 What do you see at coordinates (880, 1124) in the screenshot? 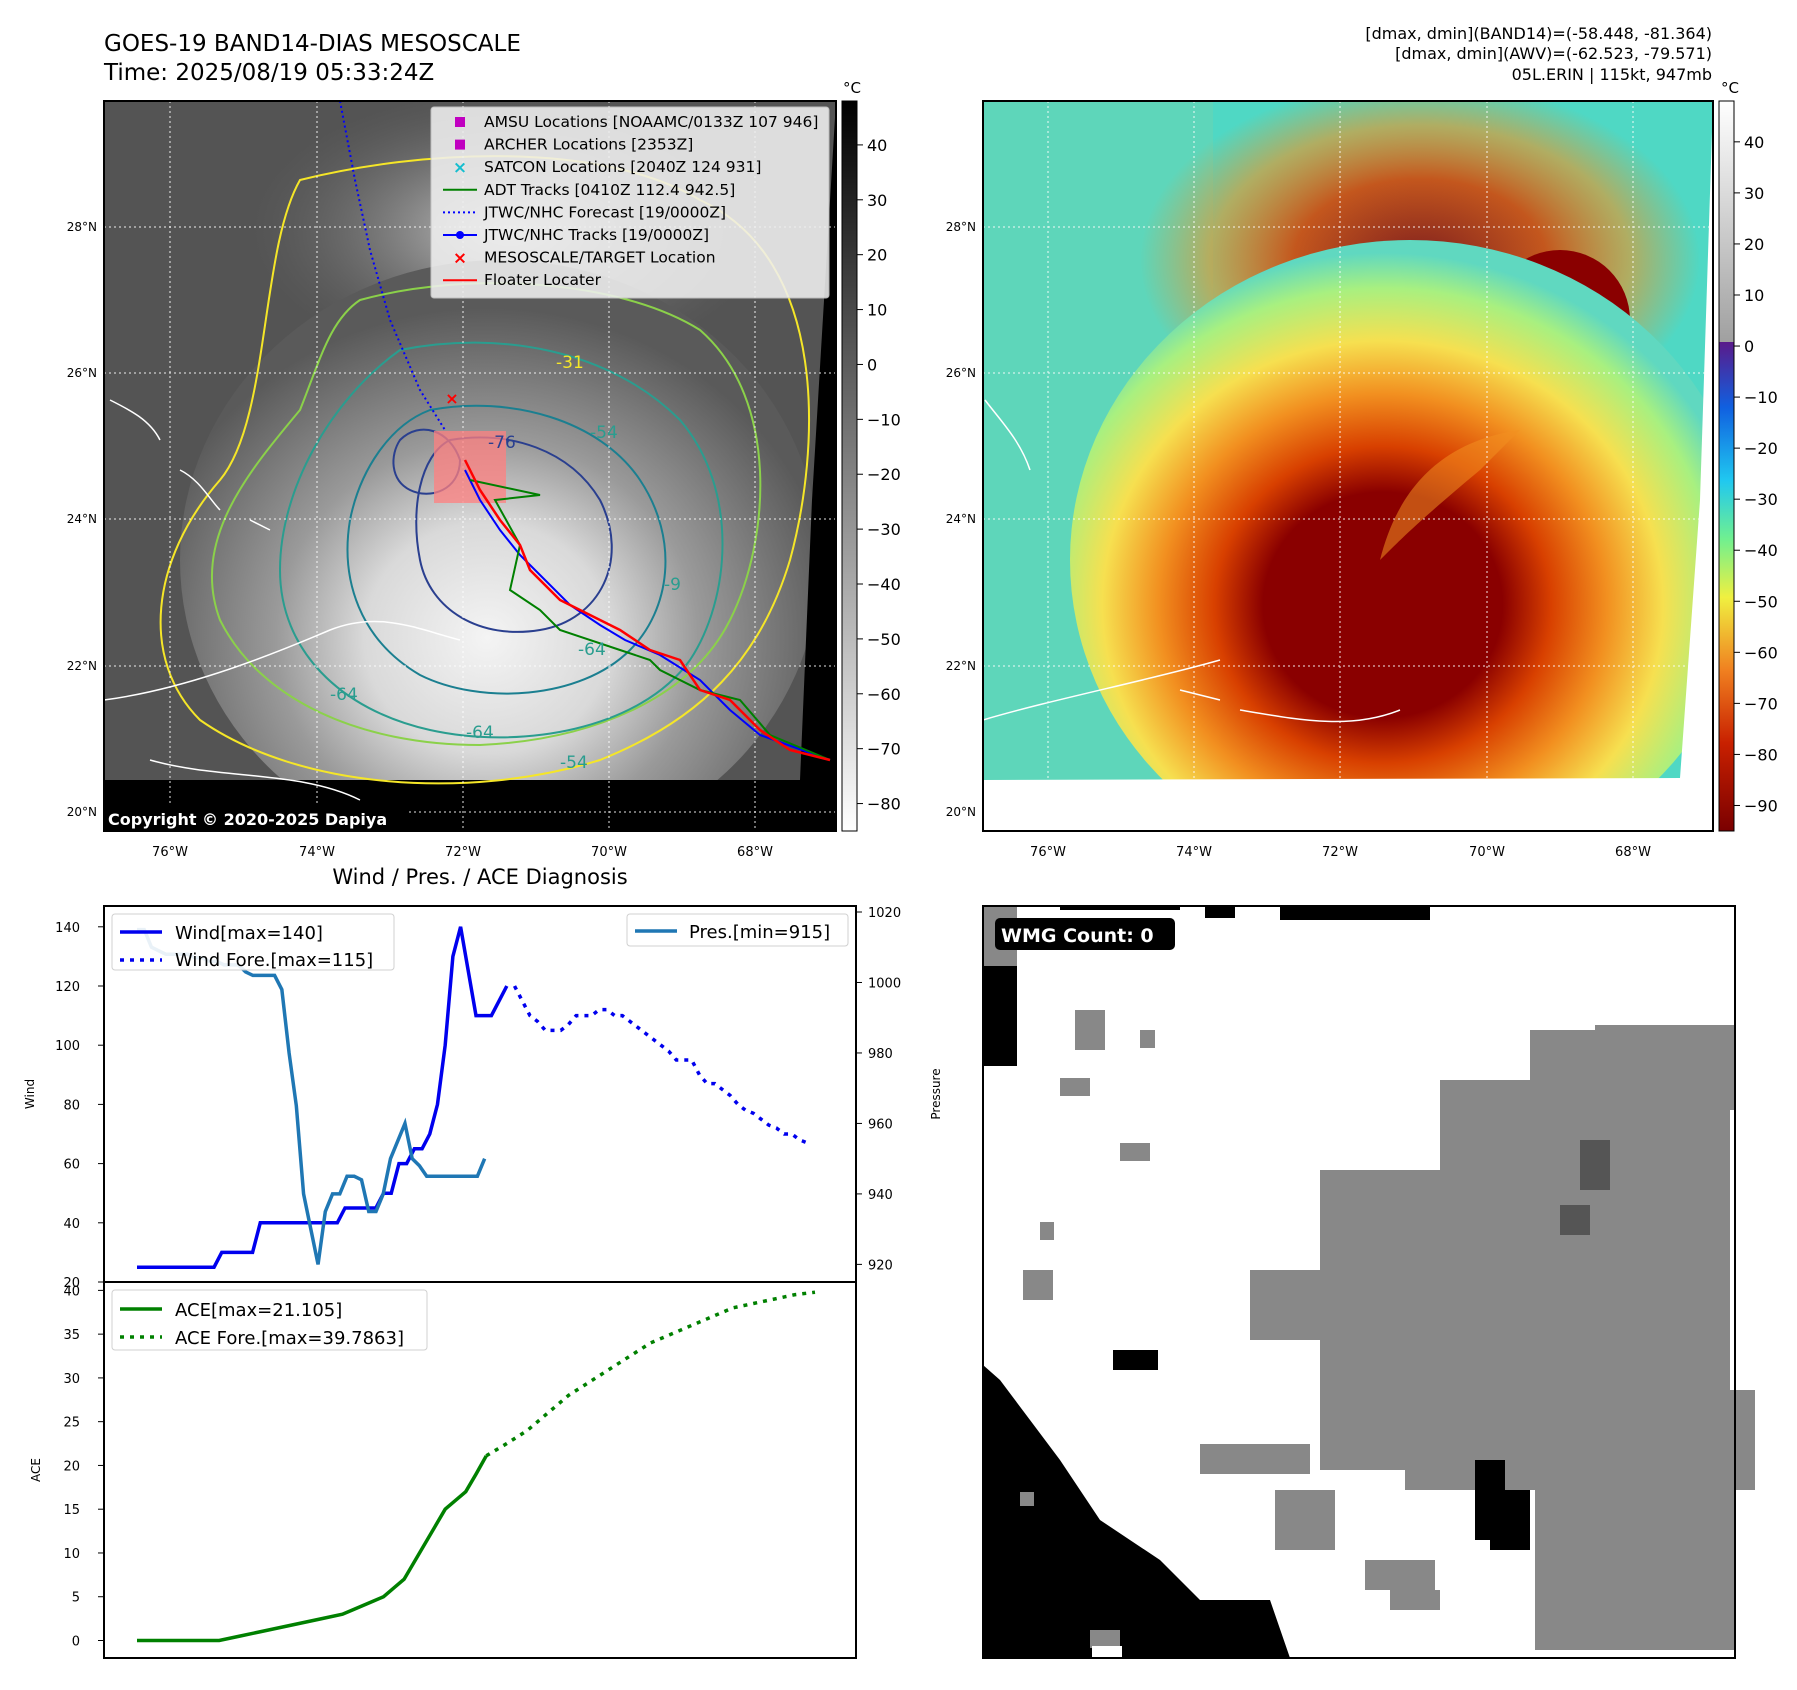
I see `pressure-tick-label: 960` at bounding box center [880, 1124].